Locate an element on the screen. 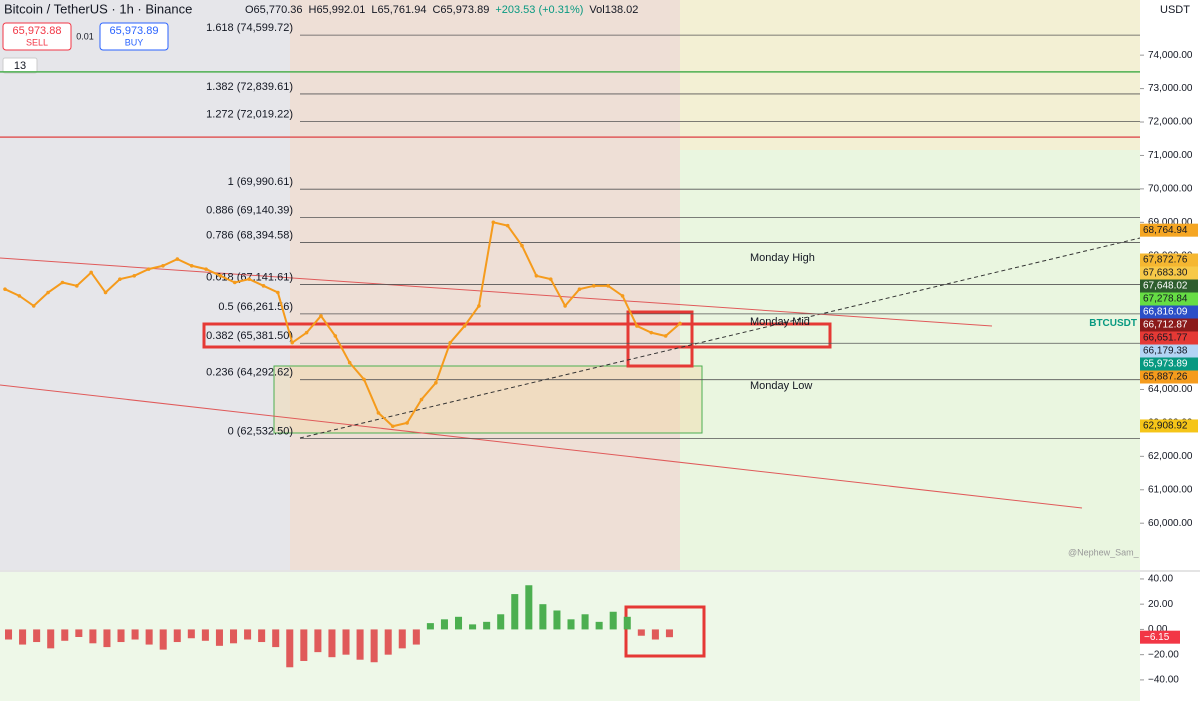  buy-button is located at coordinates (134, 36).